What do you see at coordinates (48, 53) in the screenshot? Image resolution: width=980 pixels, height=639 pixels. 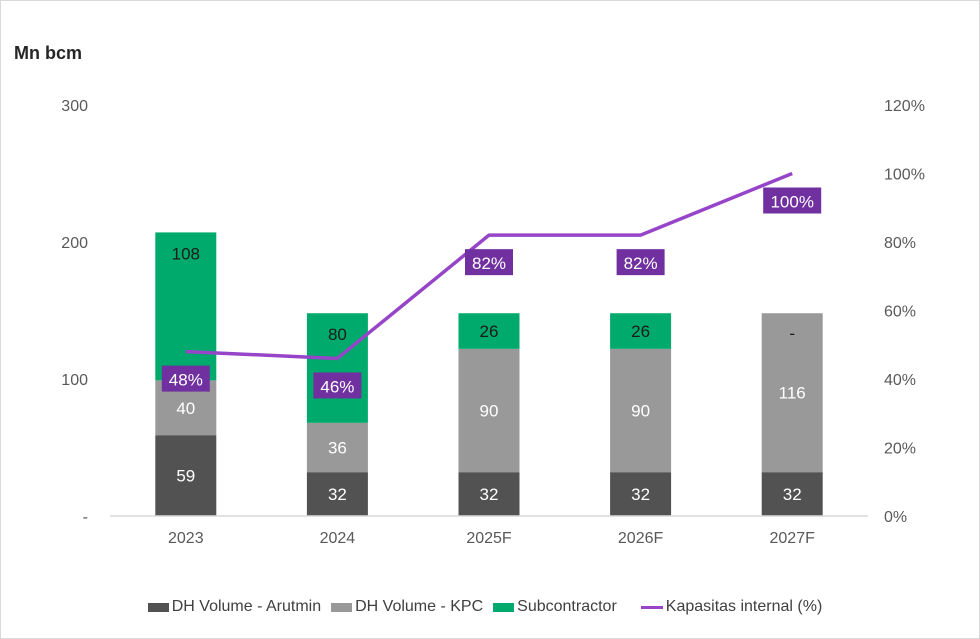 I see `y-axis-unit-label: Mn bcm` at bounding box center [48, 53].